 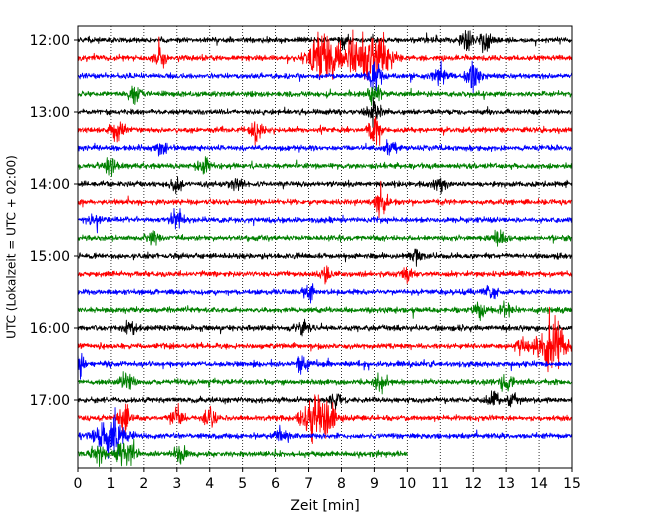 What do you see at coordinates (50, 257) in the screenshot?
I see `y-tick-label: 15:00` at bounding box center [50, 257].